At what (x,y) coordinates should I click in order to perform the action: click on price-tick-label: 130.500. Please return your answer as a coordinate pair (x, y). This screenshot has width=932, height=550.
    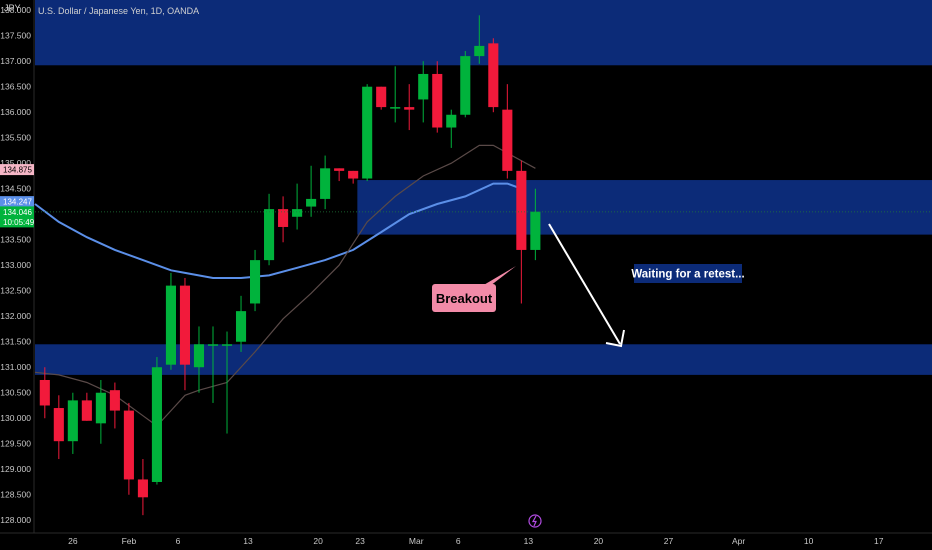
    Looking at the image, I should click on (15, 393).